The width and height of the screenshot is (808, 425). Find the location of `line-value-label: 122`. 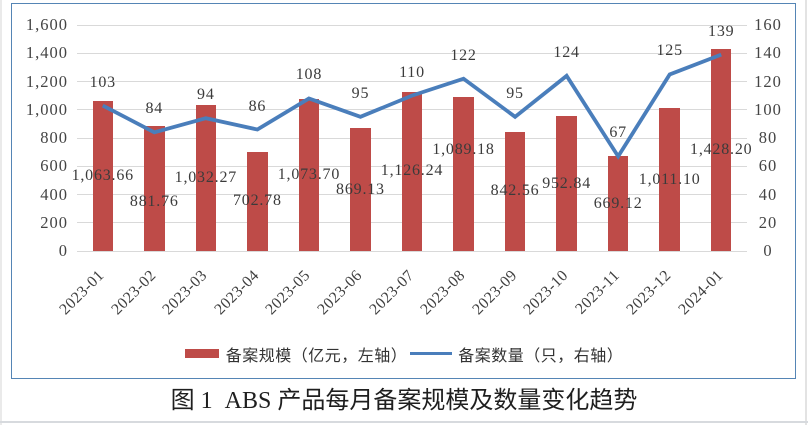

line-value-label: 122 is located at coordinates (463, 55).